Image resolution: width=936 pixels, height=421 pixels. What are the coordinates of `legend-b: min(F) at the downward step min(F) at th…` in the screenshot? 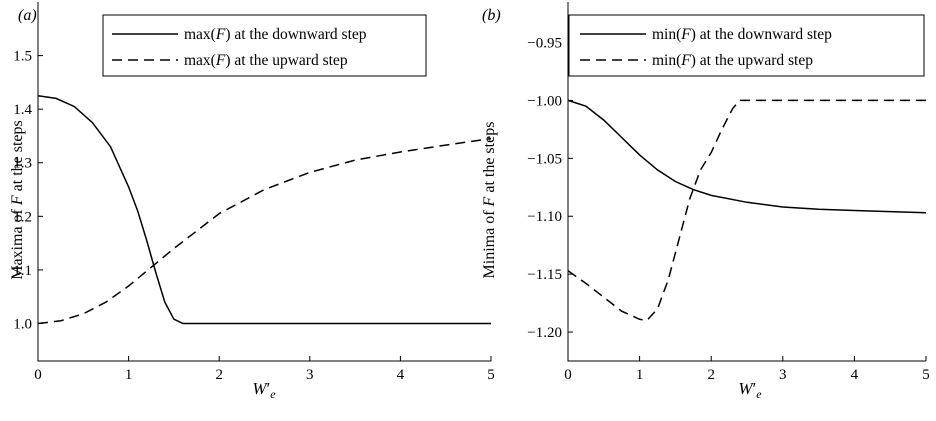 It's located at (746, 45).